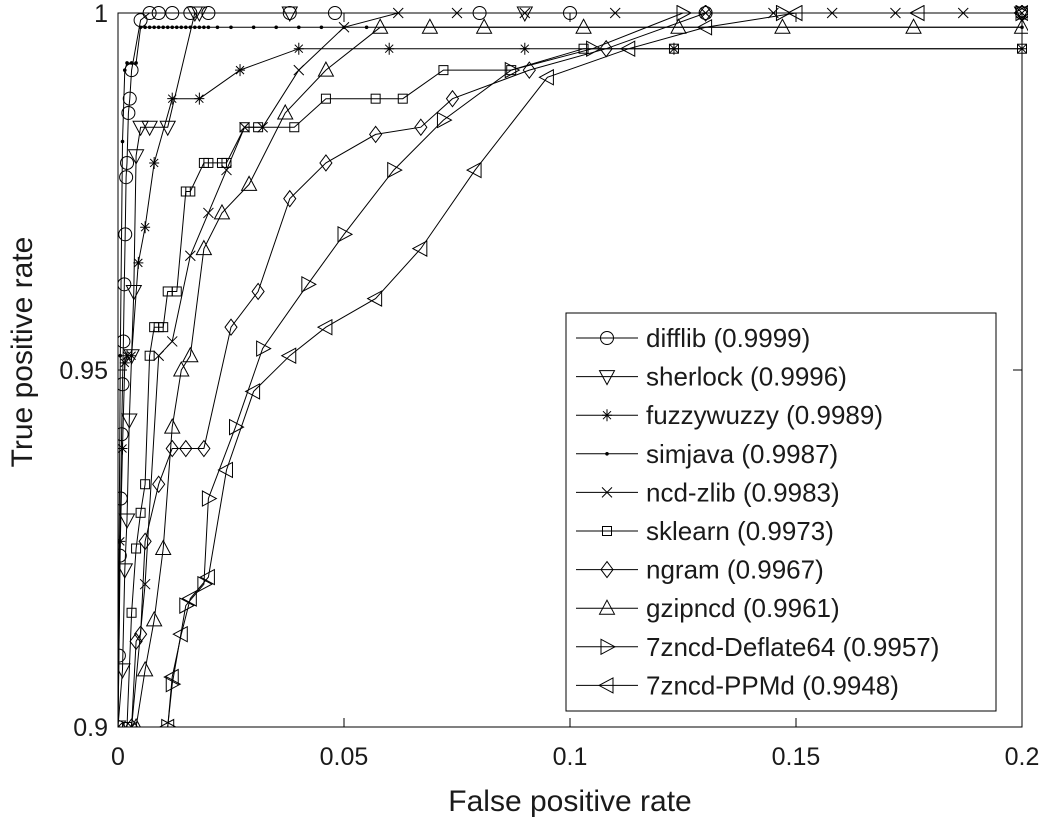 The height and width of the screenshot is (823, 1046). What do you see at coordinates (737, 685) in the screenshot?
I see `legend-item-7zncd-PPMd: 7zncd-PPMd (0.9948)` at bounding box center [737, 685].